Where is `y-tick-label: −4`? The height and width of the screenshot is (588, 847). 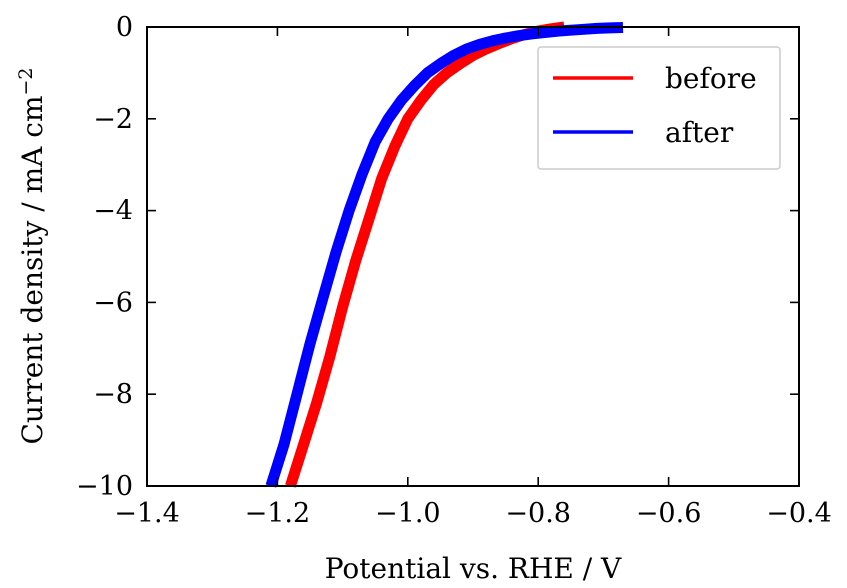 y-tick-label: −4 is located at coordinates (113, 211).